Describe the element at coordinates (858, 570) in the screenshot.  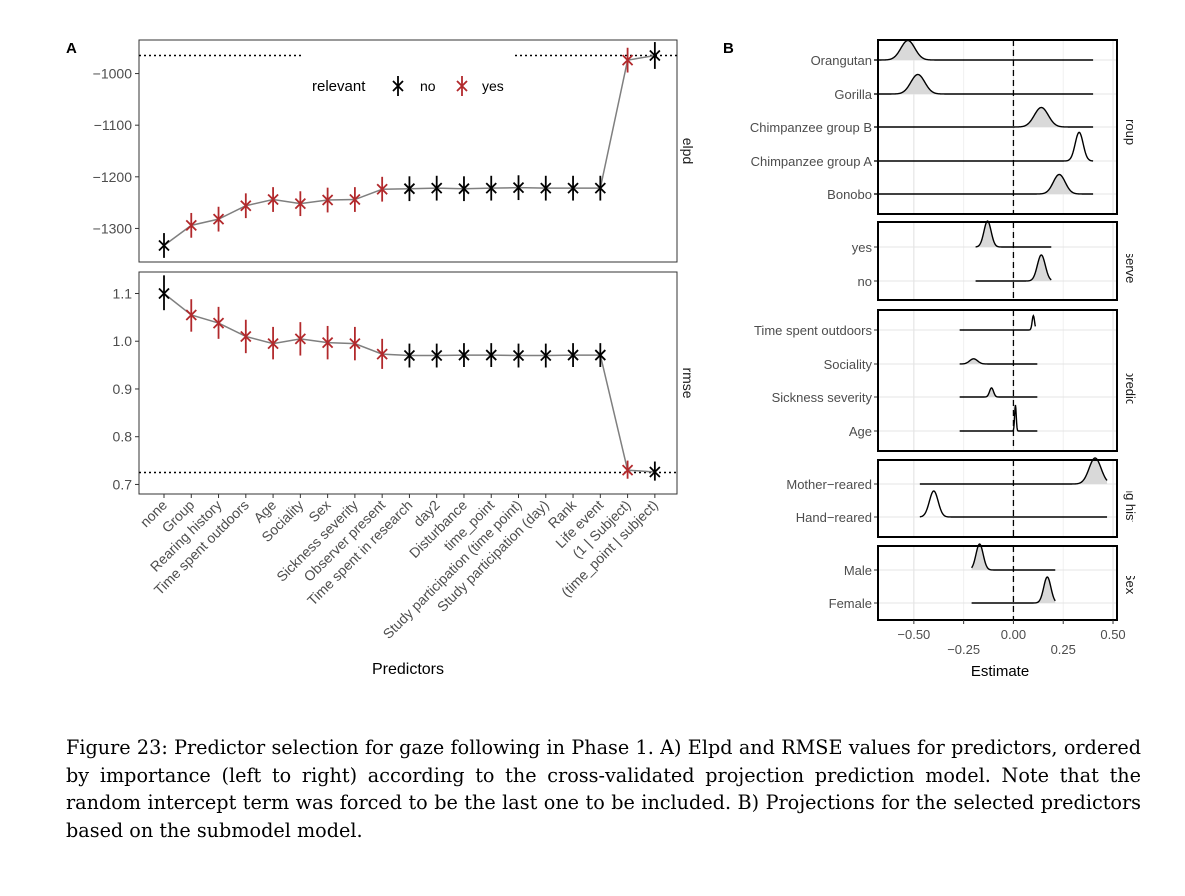
I see `y-tick-label: Male` at that location.